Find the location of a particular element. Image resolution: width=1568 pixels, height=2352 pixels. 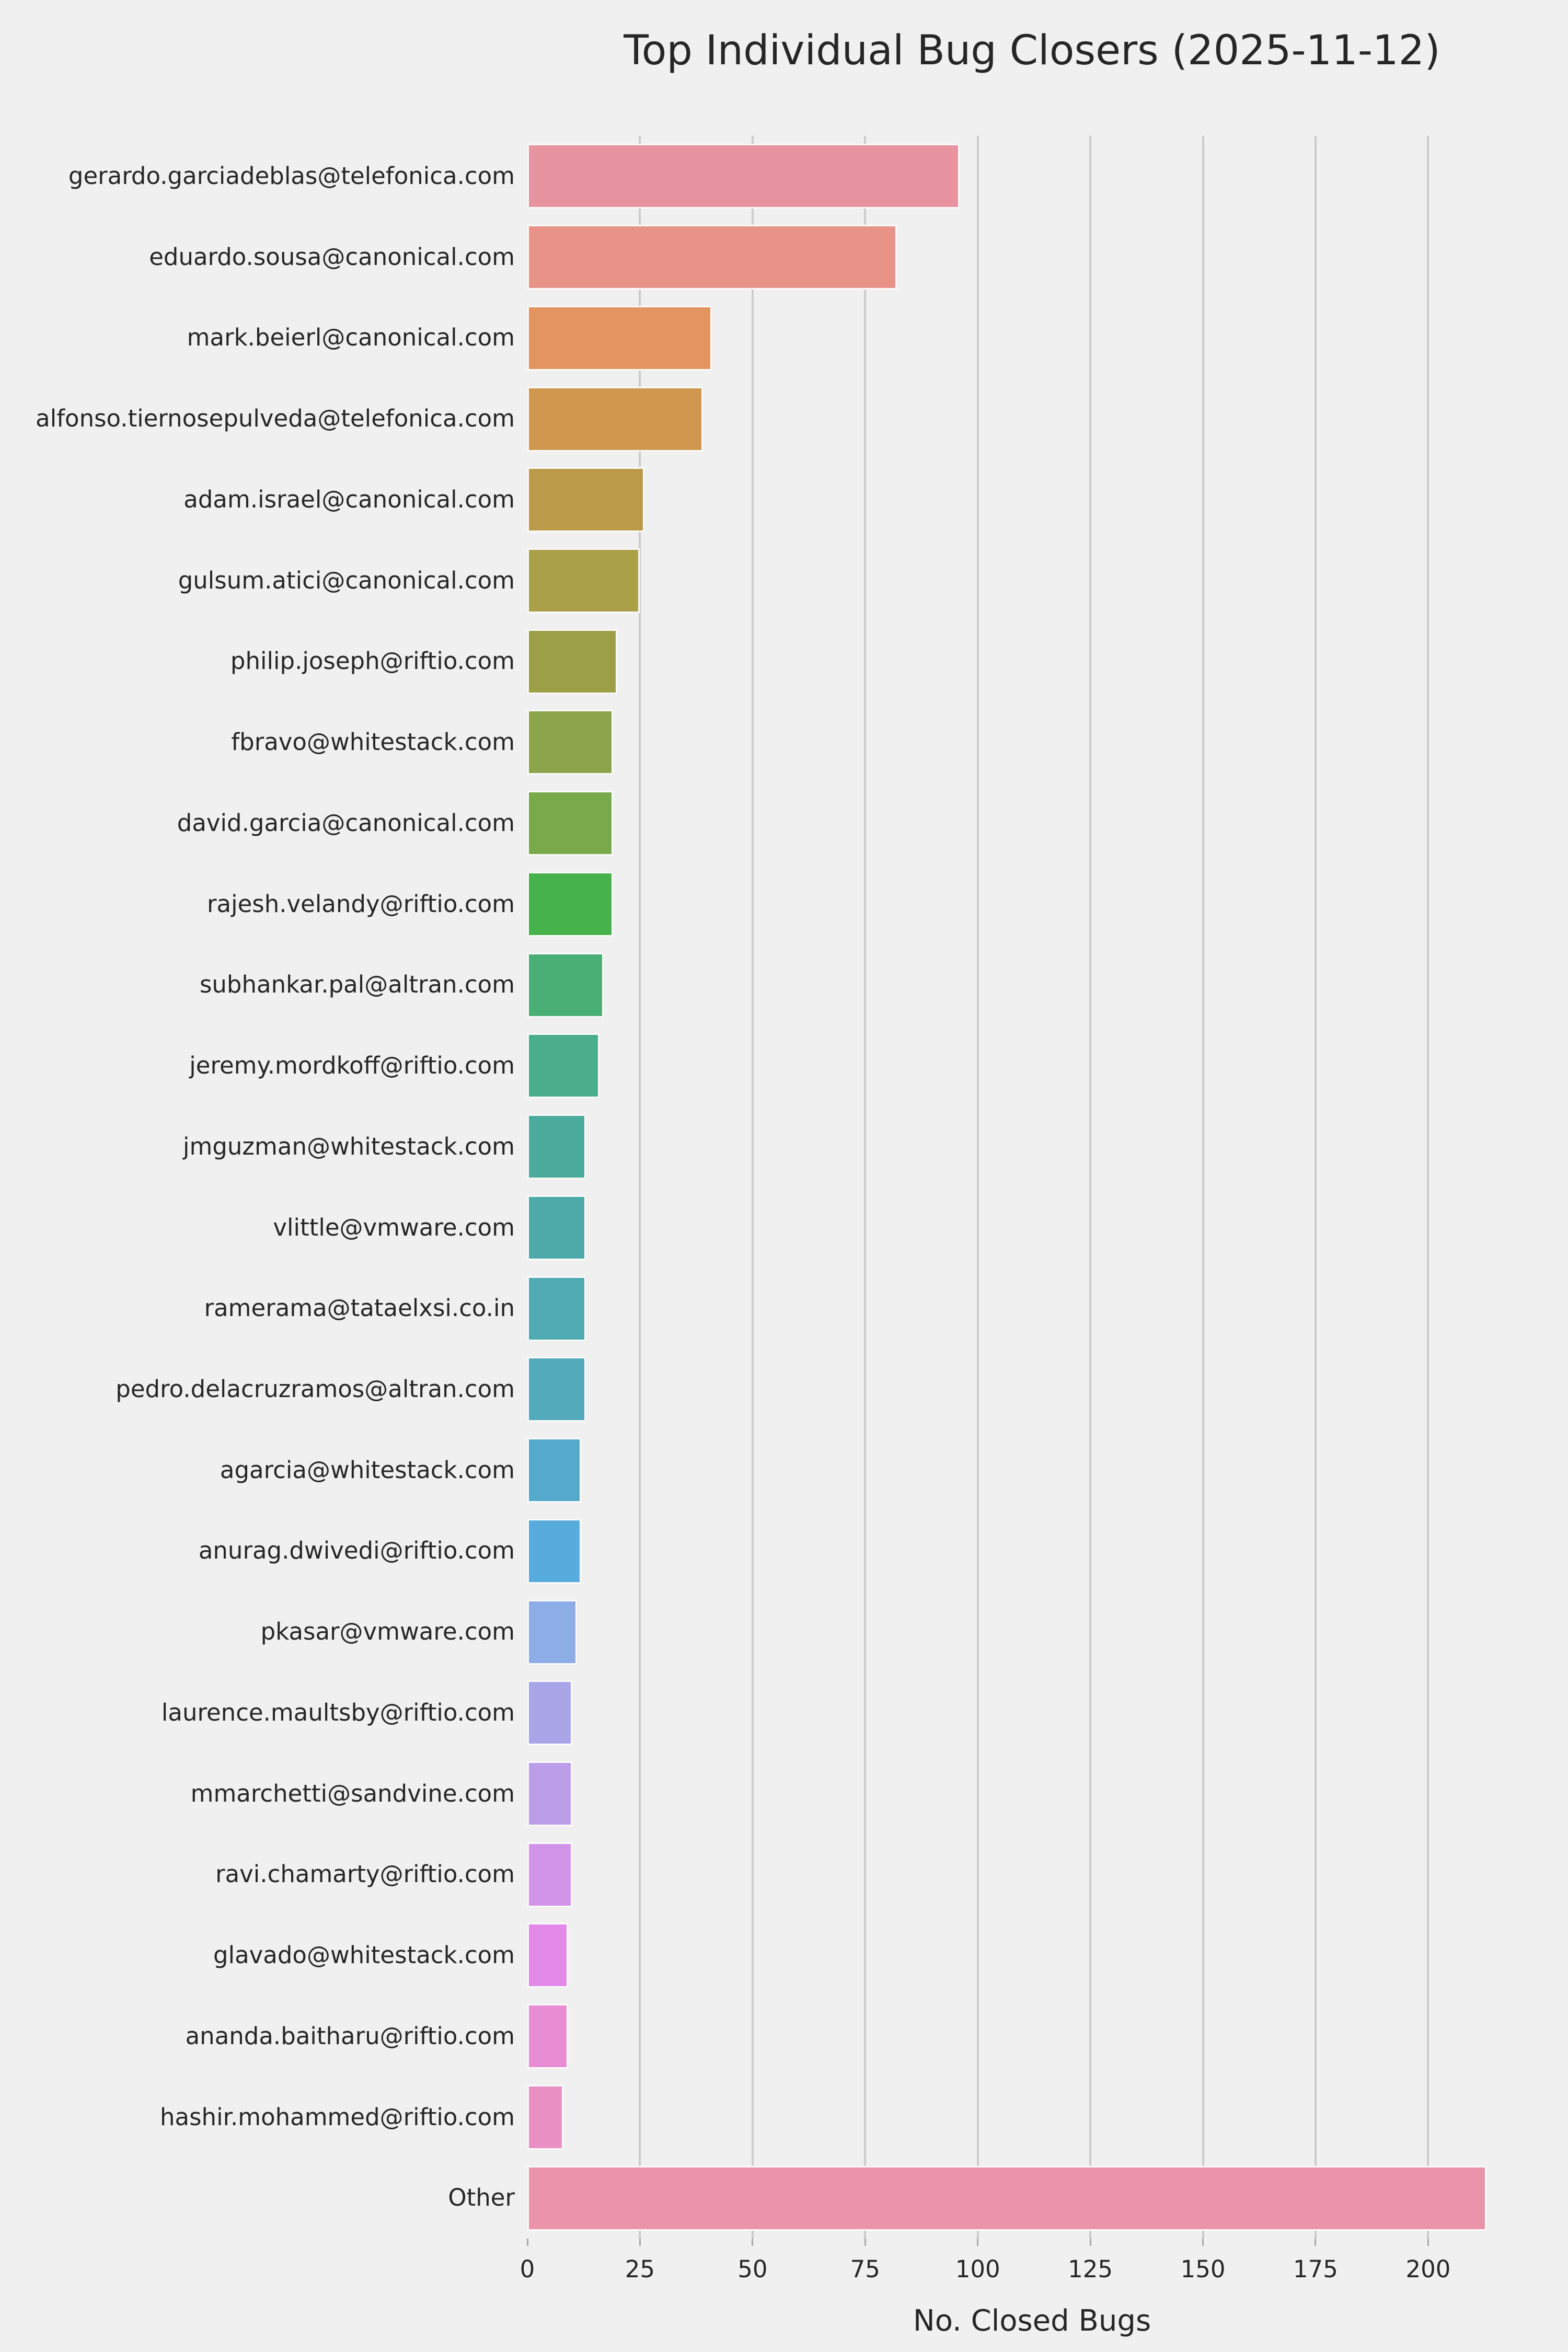

x-tick-label: 175 is located at coordinates (1315, 2269).